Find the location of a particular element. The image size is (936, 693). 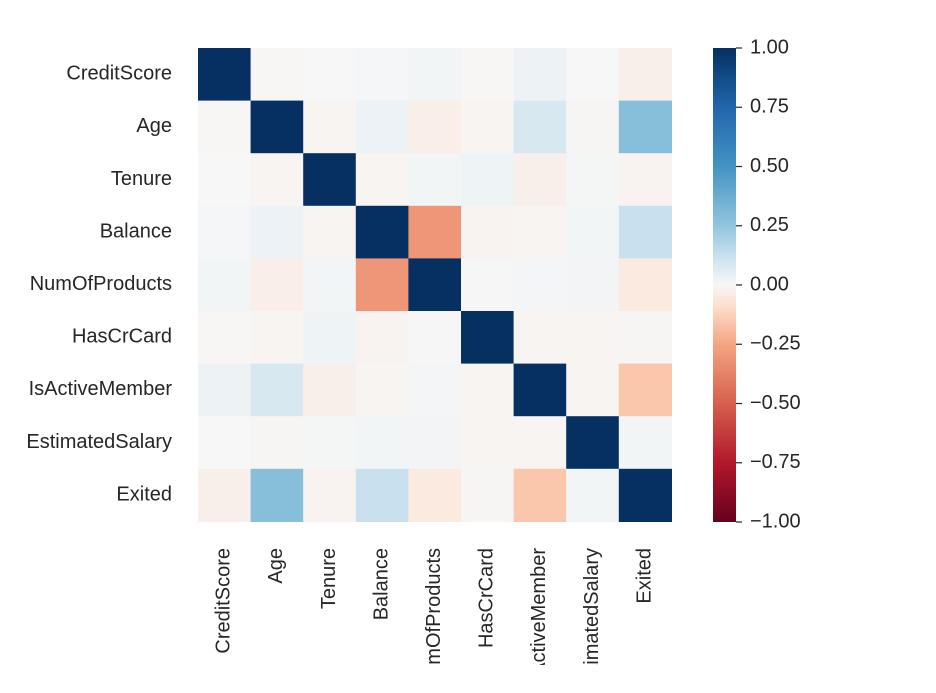

heatmap-cell-NumOfProducts-CreditScore is located at coordinates (225, 285).